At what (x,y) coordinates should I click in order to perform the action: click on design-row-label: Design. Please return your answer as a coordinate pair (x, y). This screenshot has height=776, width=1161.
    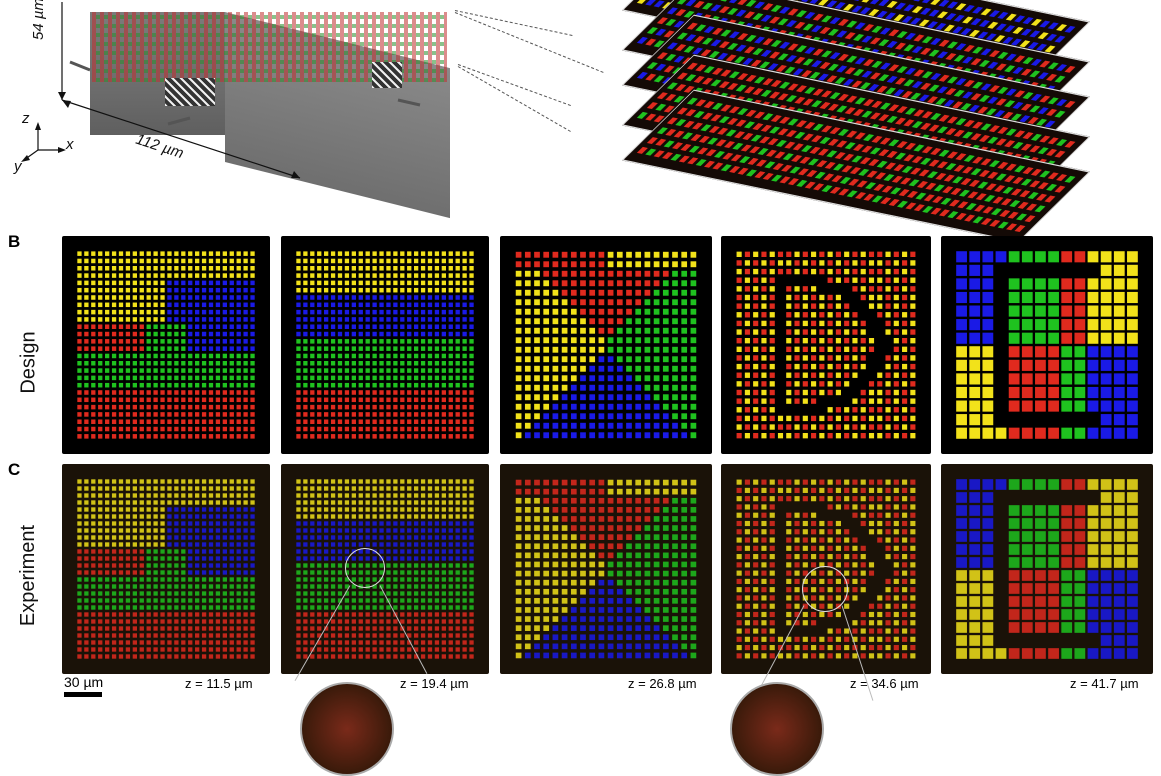
    Looking at the image, I should click on (29, 362).